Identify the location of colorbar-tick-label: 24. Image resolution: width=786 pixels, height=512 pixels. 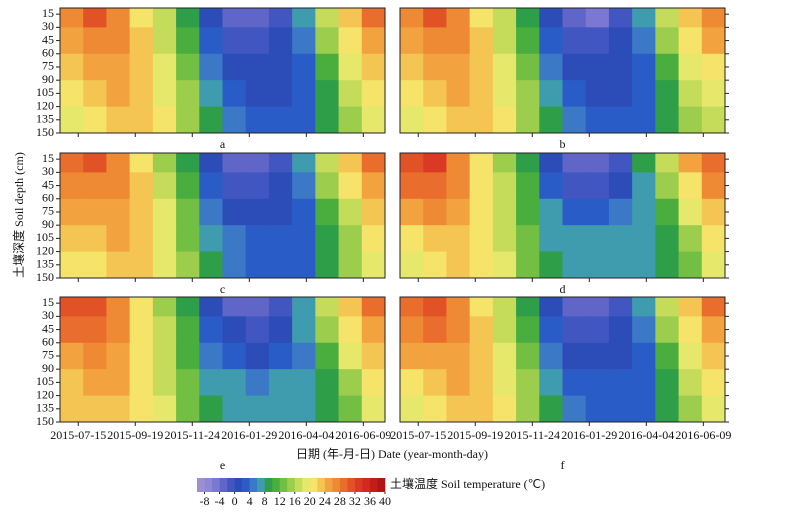
(325, 501).